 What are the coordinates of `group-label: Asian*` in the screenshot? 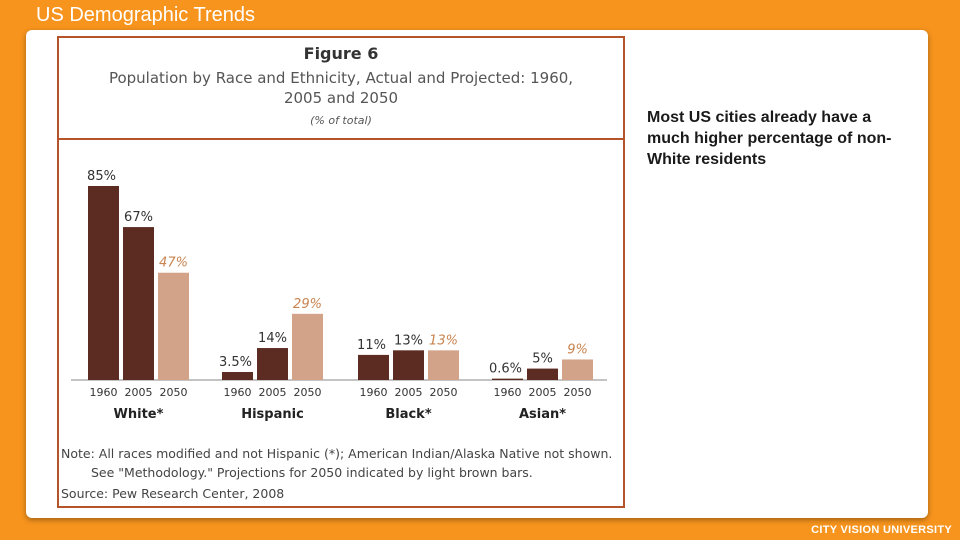 It's located at (542, 414).